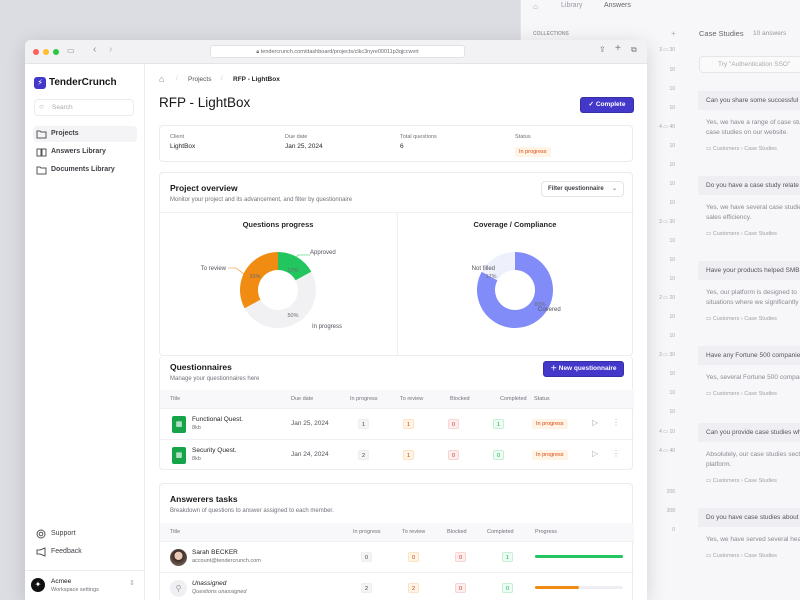  What do you see at coordinates (749, 355) in the screenshot?
I see `answer-question: Have any Fortune 500 companie` at bounding box center [749, 355].